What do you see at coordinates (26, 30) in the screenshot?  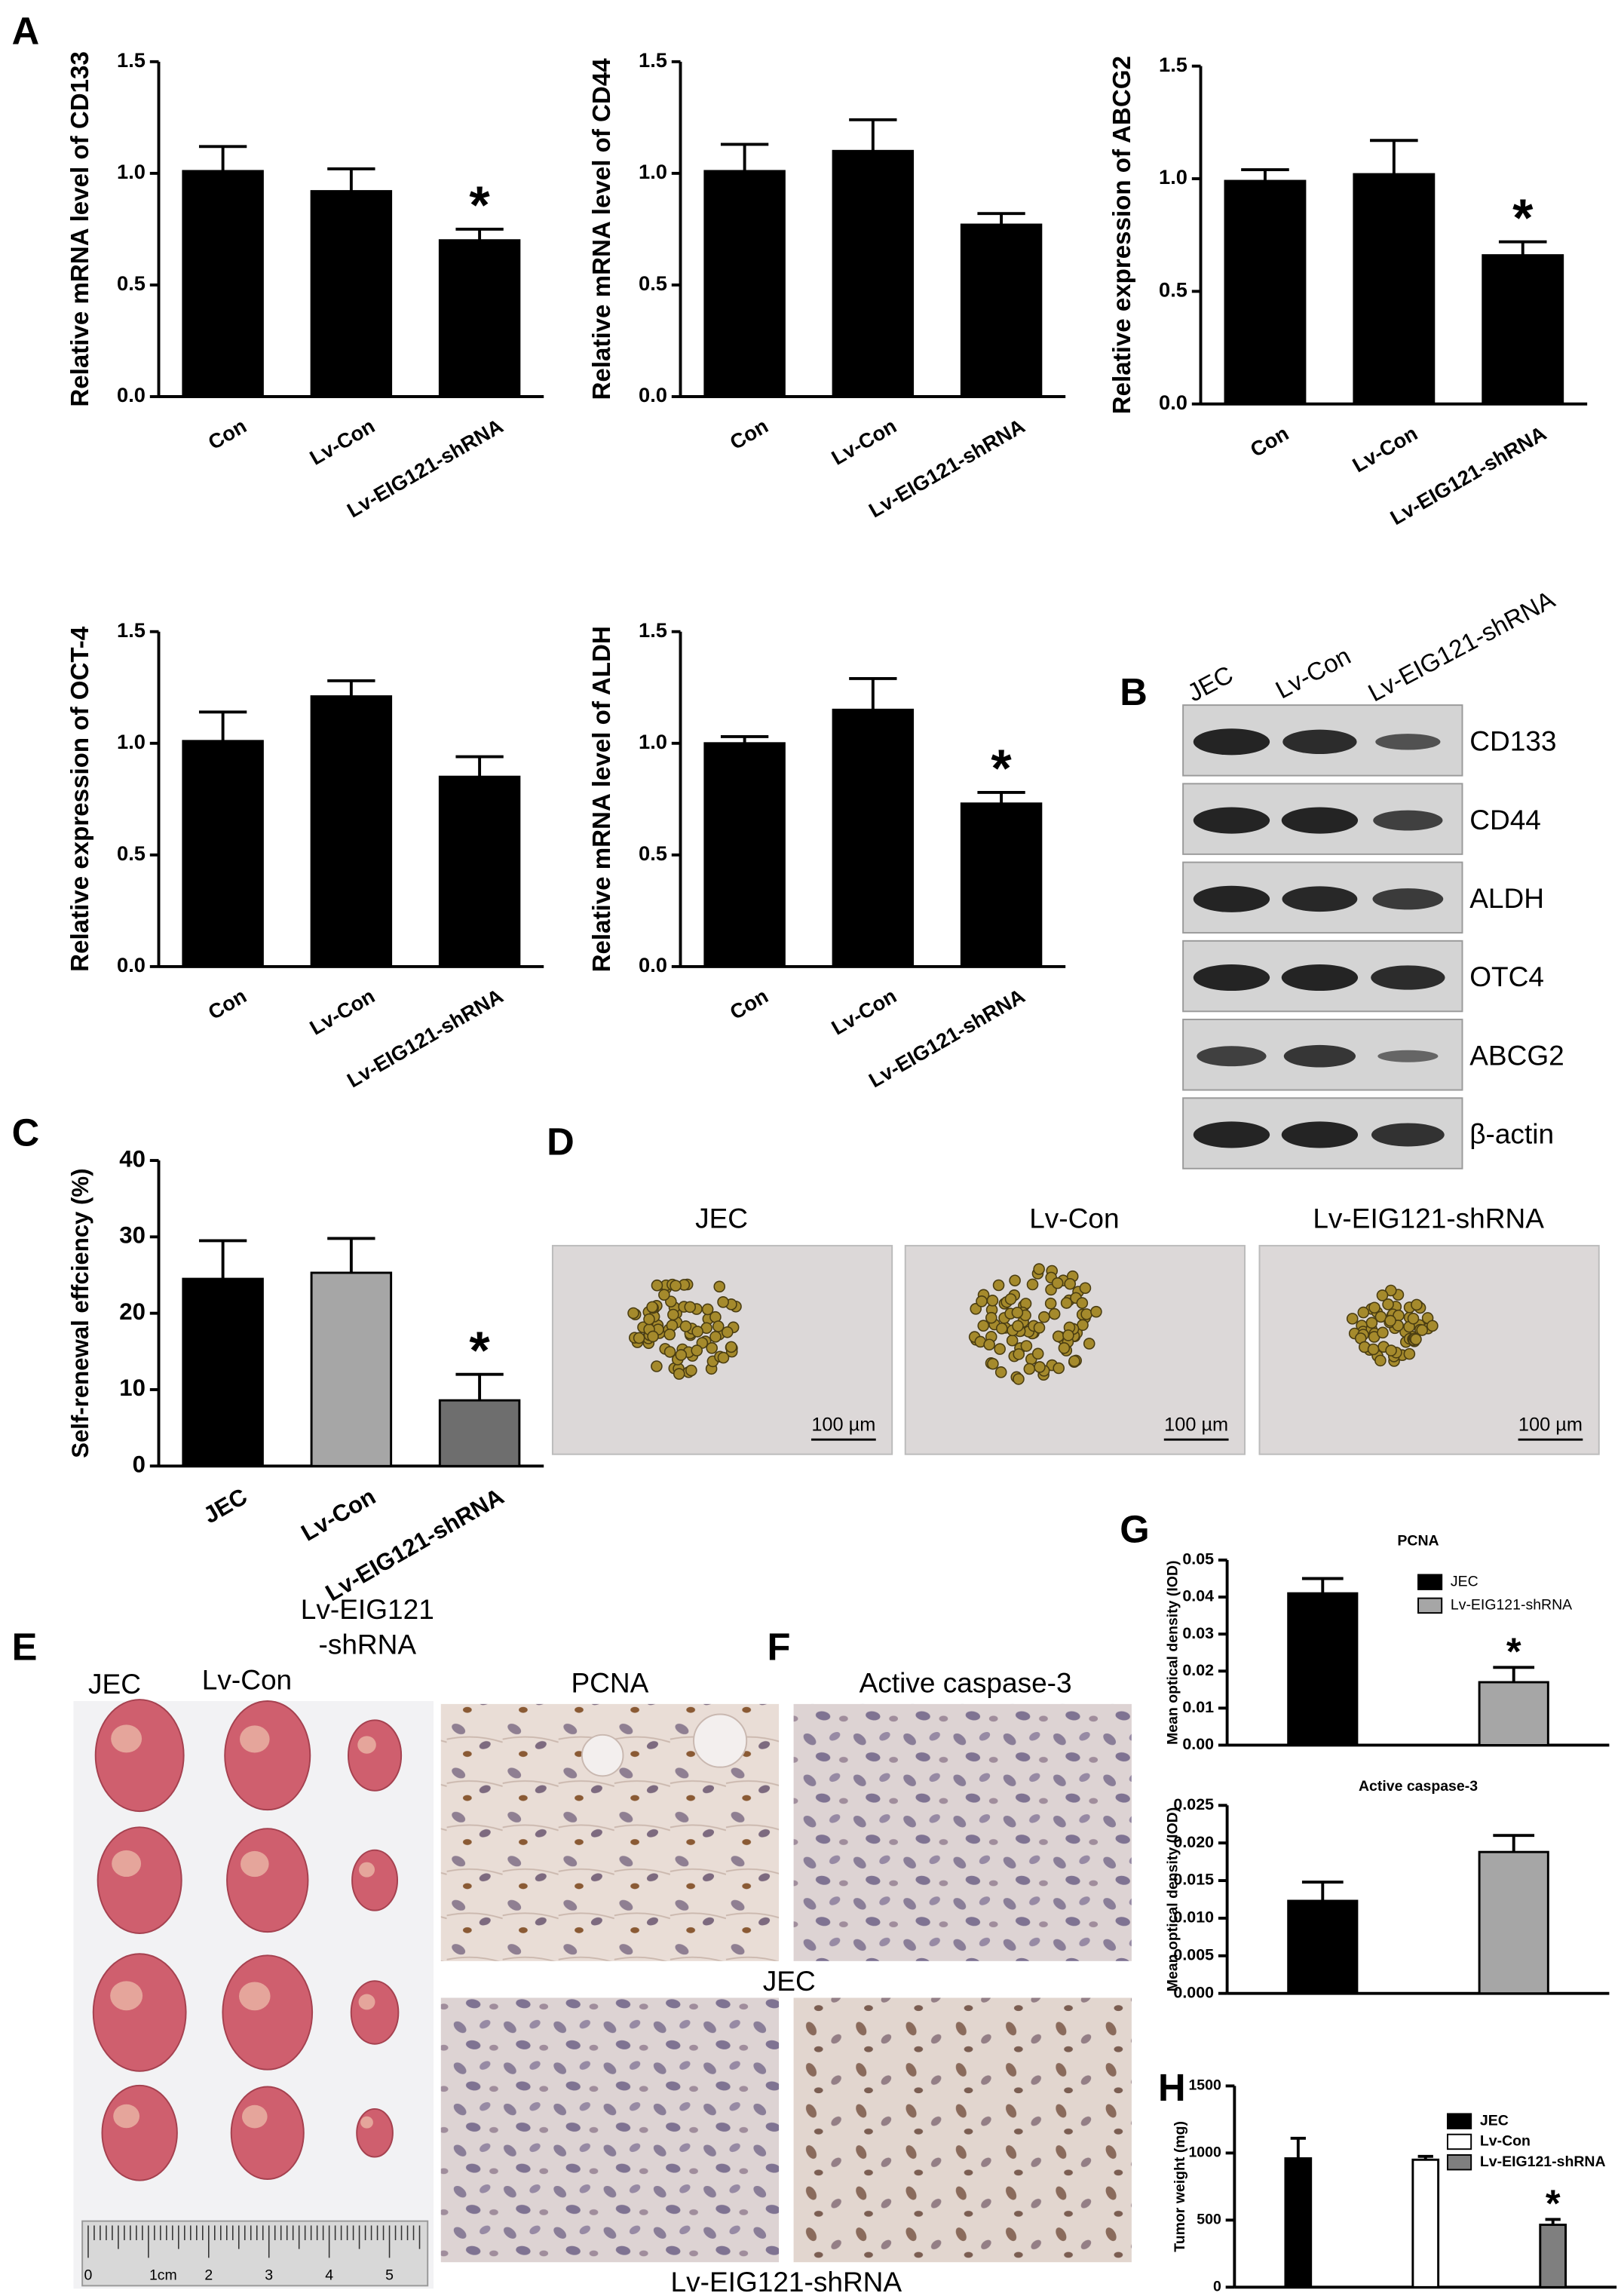 I see `panel-label: A` at bounding box center [26, 30].